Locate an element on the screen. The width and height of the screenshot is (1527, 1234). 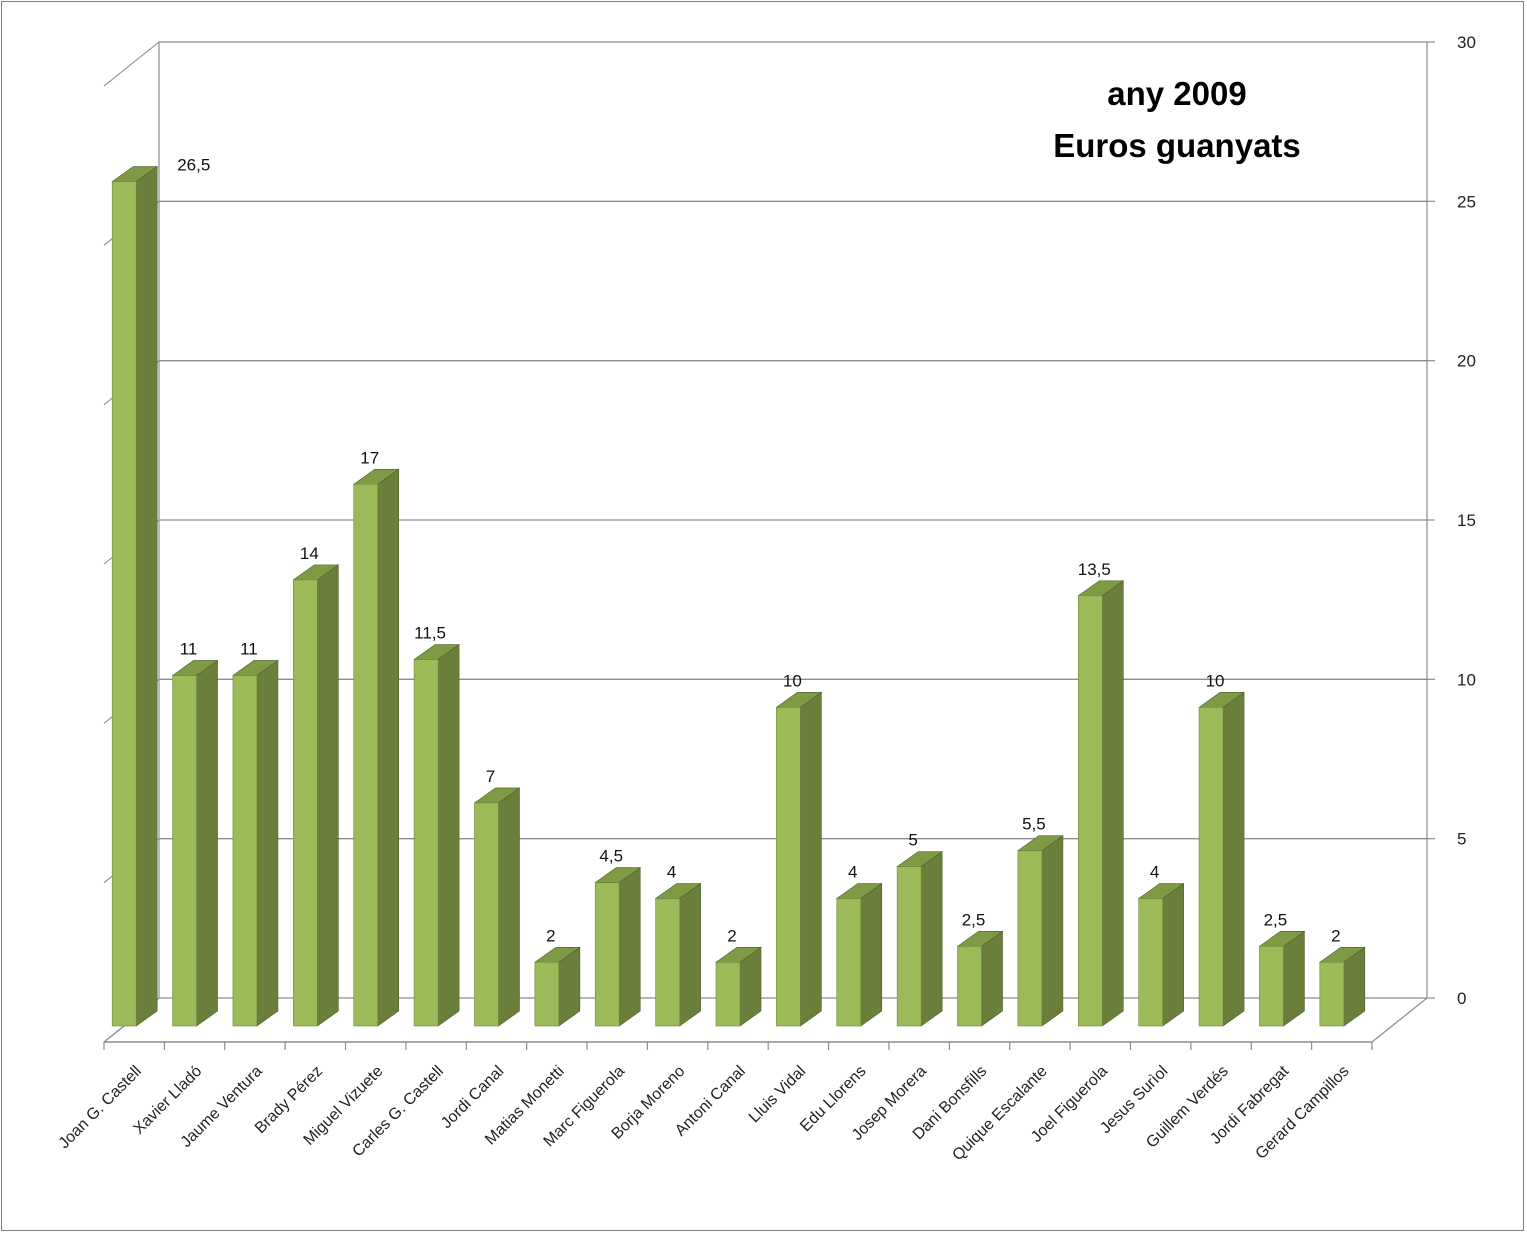
data-label: 4,5 is located at coordinates (611, 856).